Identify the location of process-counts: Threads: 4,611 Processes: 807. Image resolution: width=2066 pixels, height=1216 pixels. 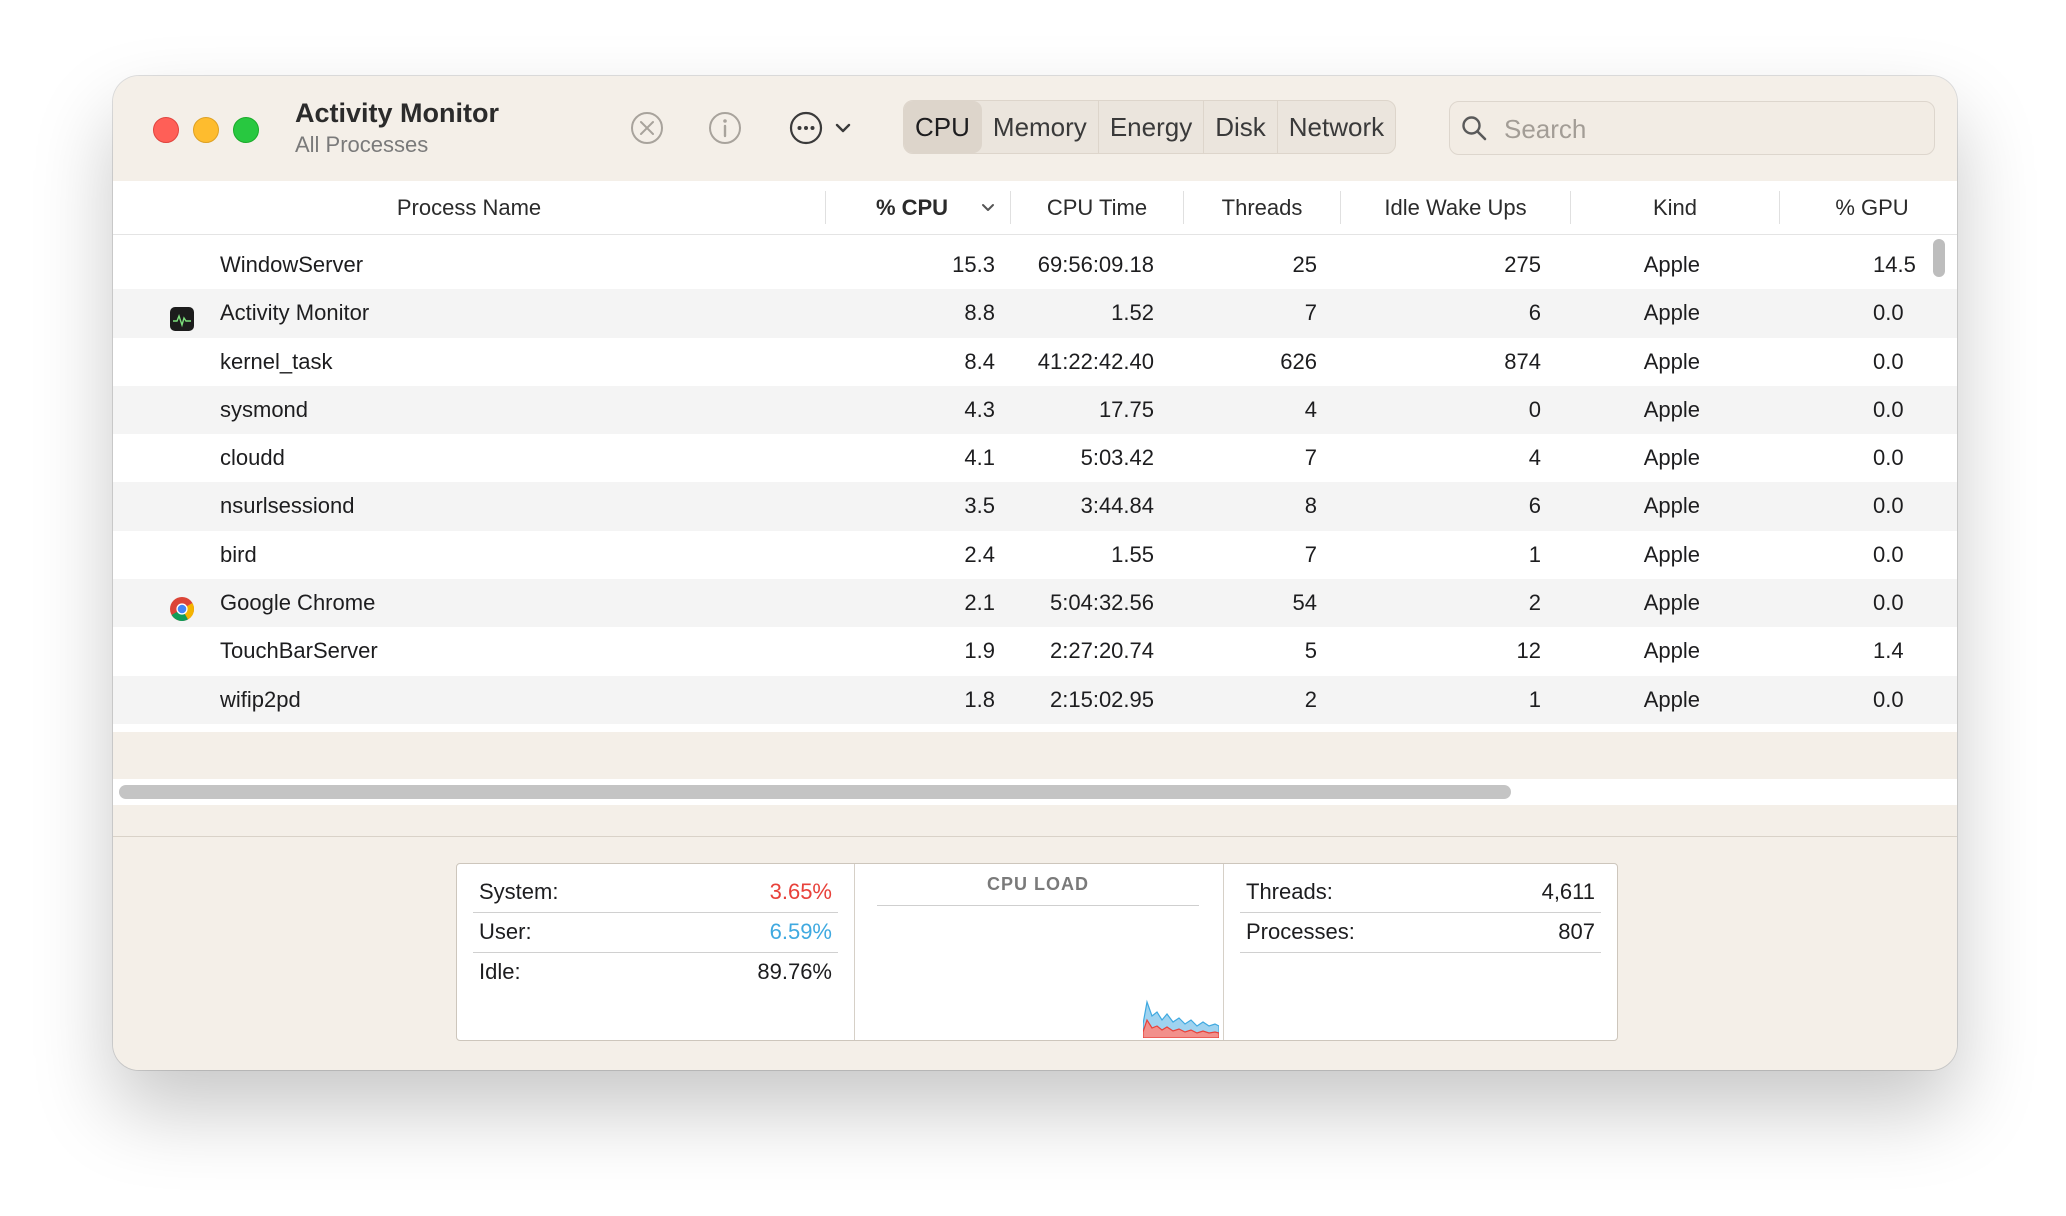
(1420, 952).